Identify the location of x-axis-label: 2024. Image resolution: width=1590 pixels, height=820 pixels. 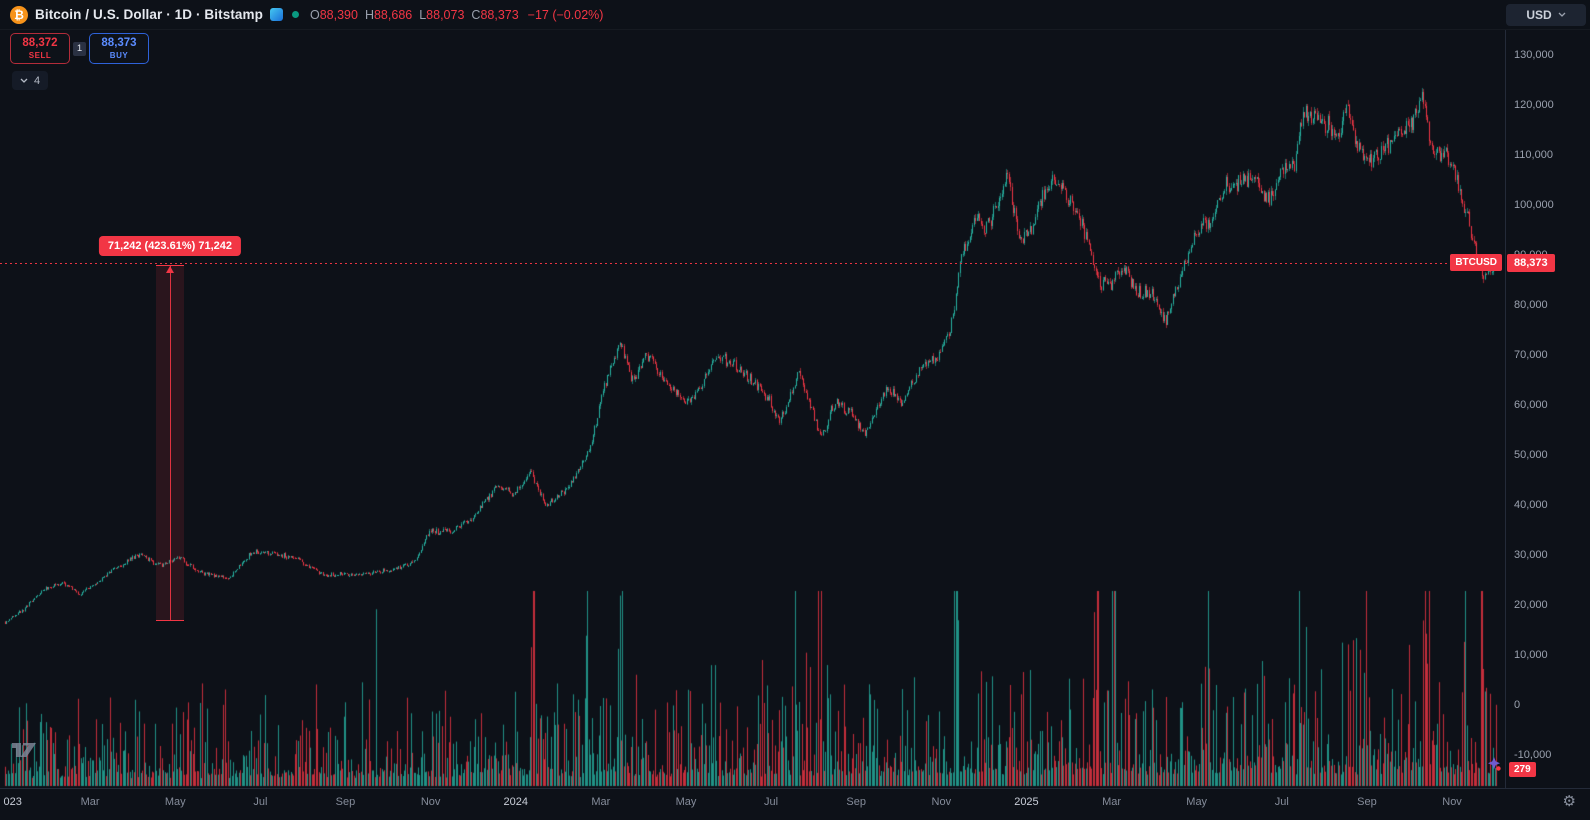
(515, 802).